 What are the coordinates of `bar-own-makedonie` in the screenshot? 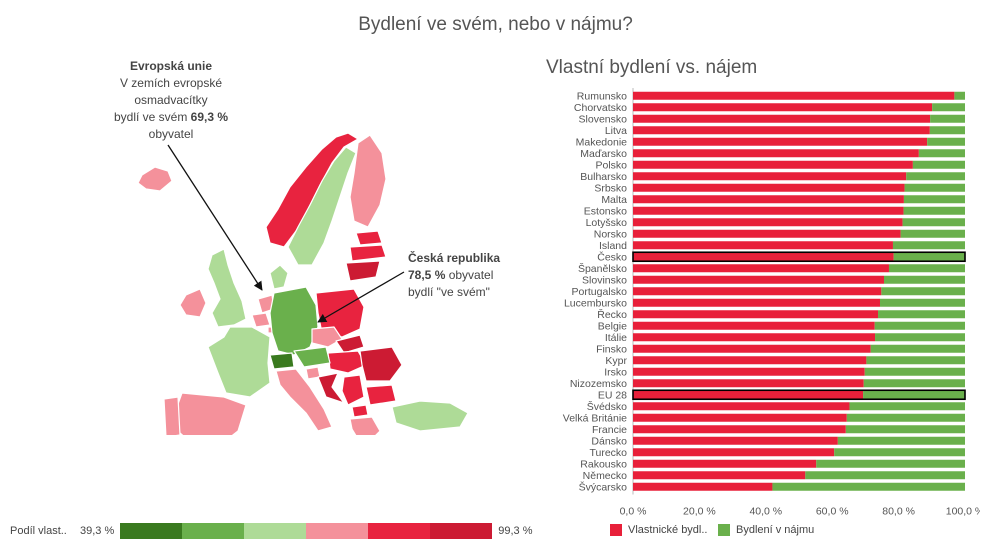 It's located at (780, 141).